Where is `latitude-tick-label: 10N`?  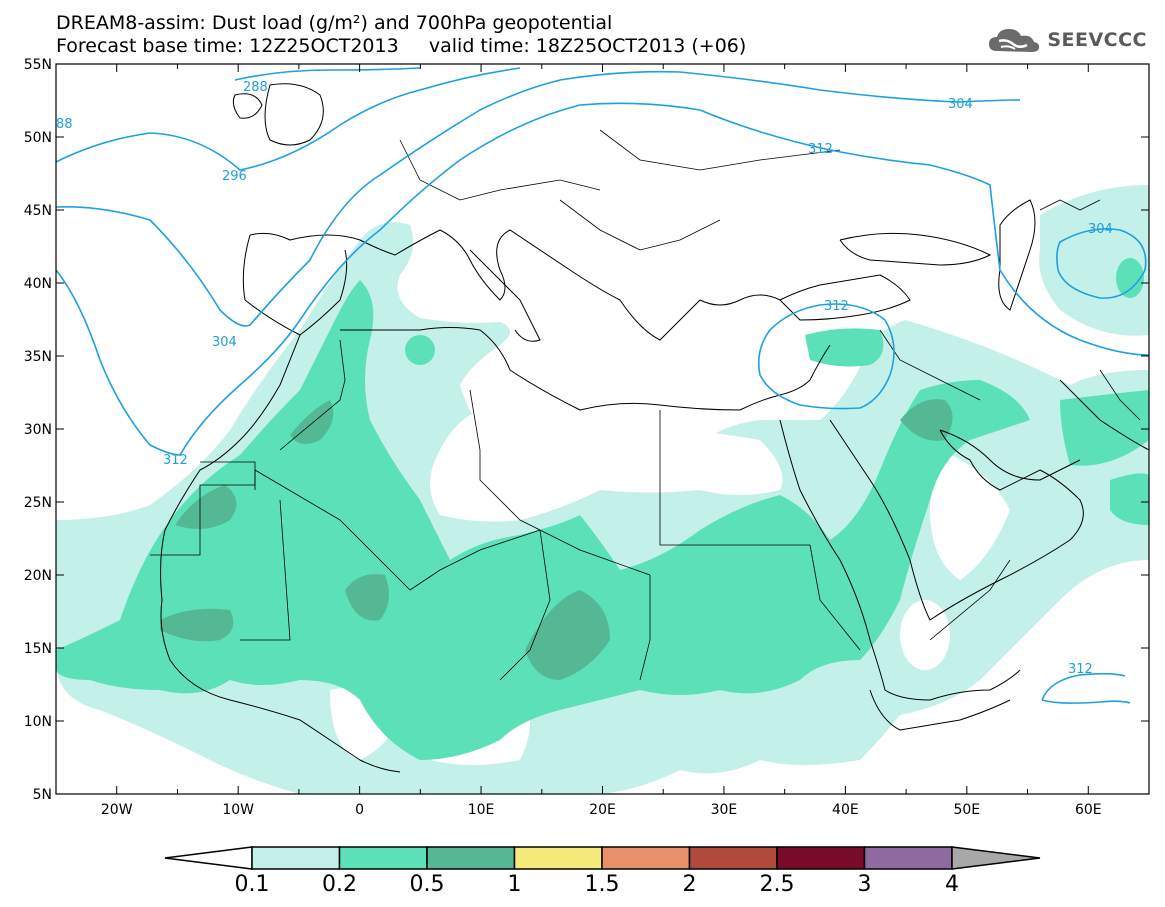 latitude-tick-label: 10N is located at coordinates (38, 722).